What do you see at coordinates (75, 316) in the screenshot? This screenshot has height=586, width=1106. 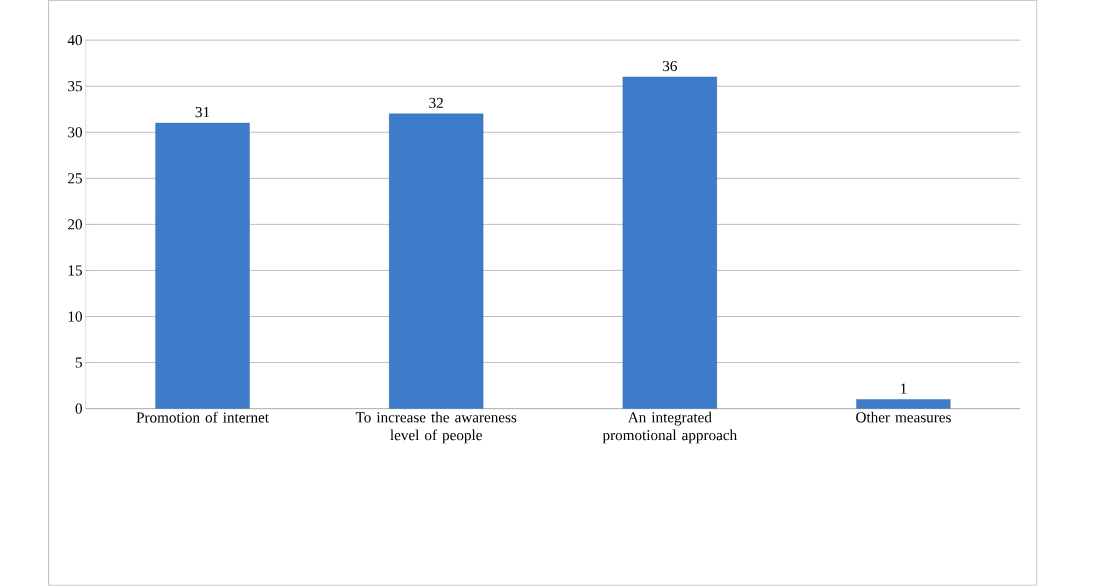 I see `y-tick-label: 10` at bounding box center [75, 316].